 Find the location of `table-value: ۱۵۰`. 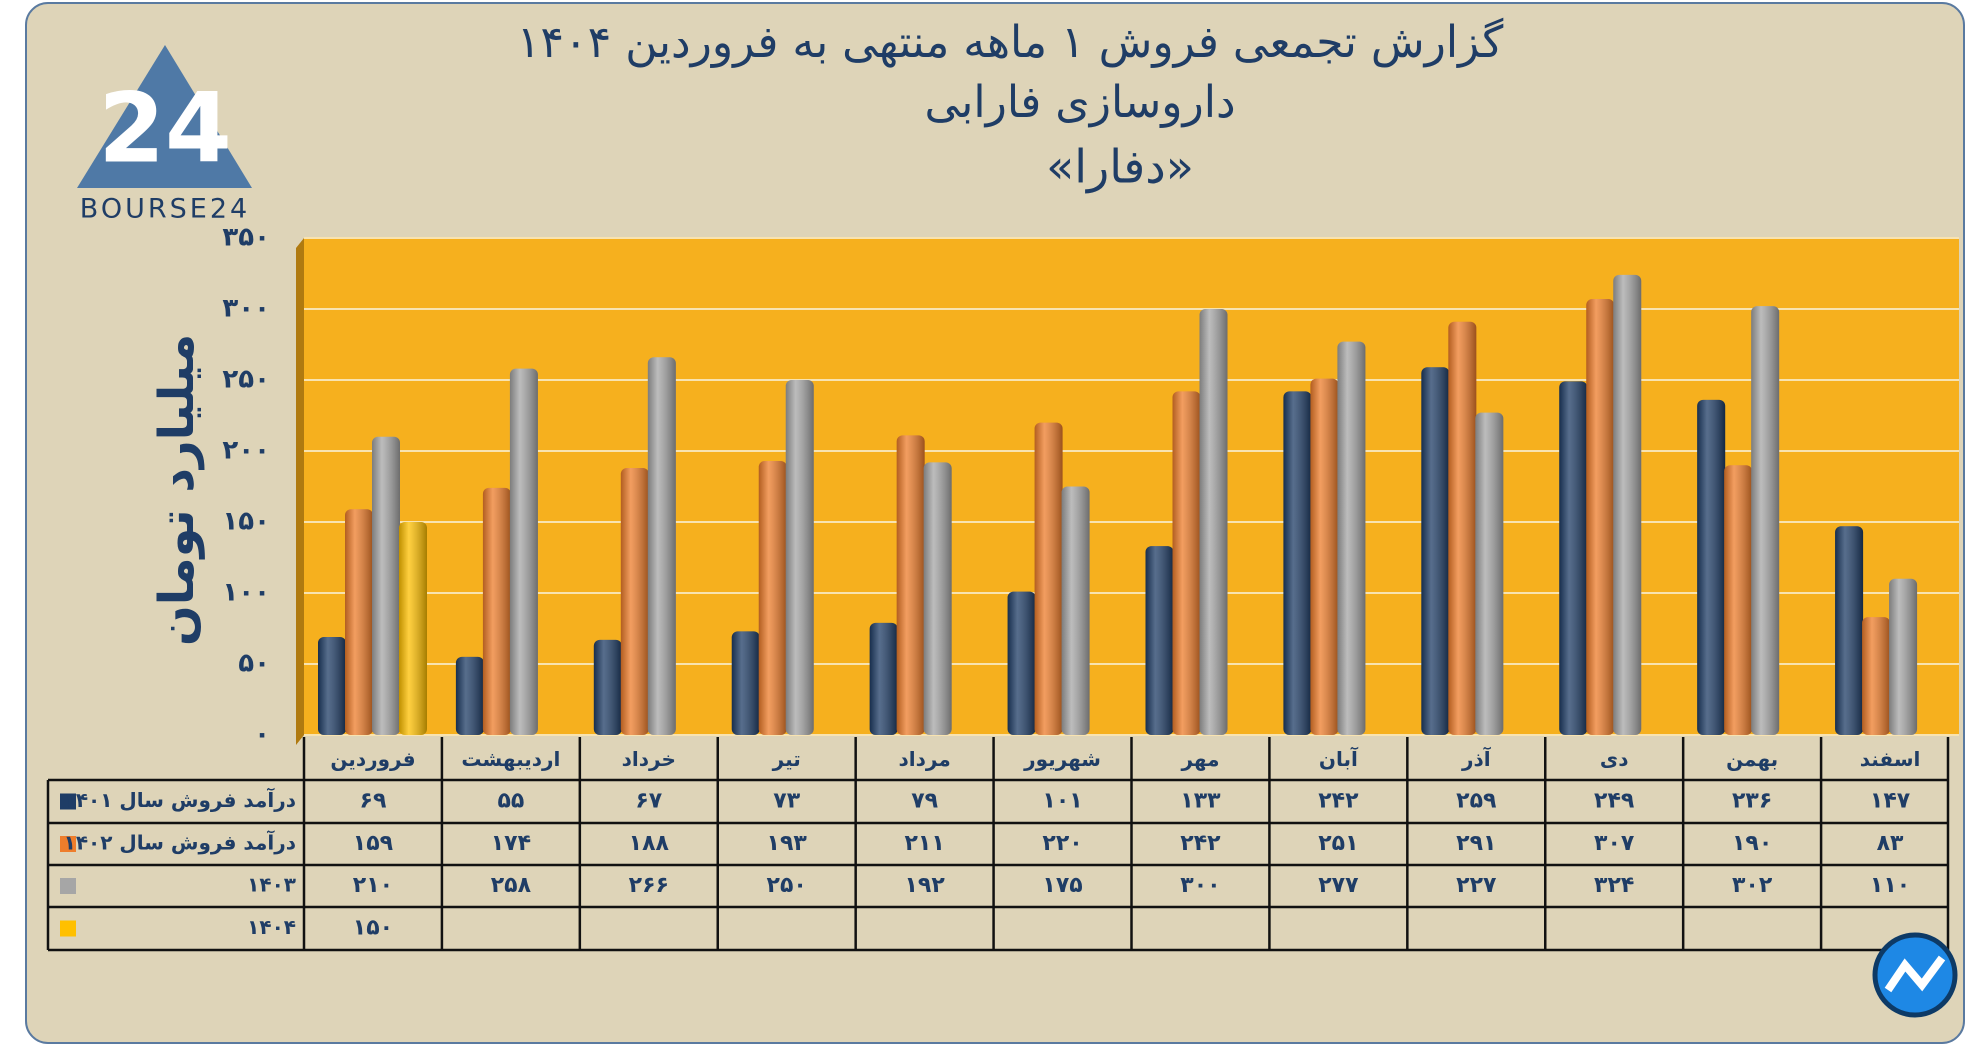

table-value: ۱۵۰ is located at coordinates (373, 928).